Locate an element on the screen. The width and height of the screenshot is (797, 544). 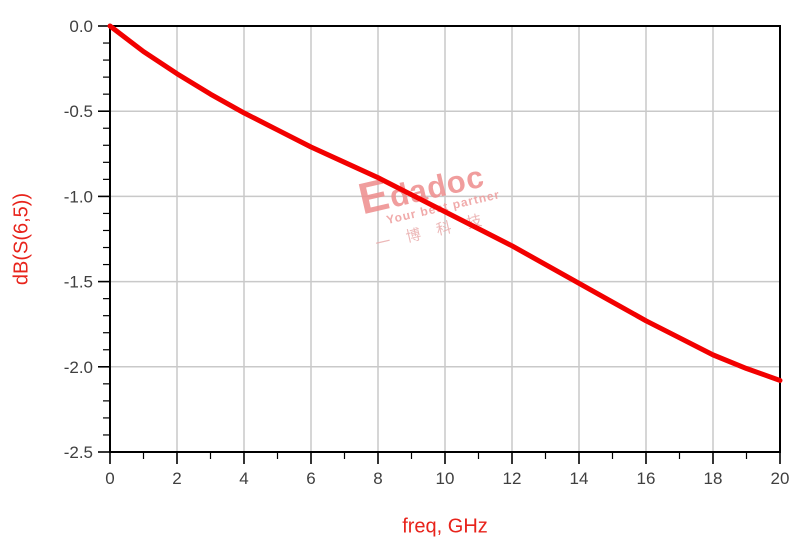
y-tick-label: -1.5 is located at coordinates (78, 282).